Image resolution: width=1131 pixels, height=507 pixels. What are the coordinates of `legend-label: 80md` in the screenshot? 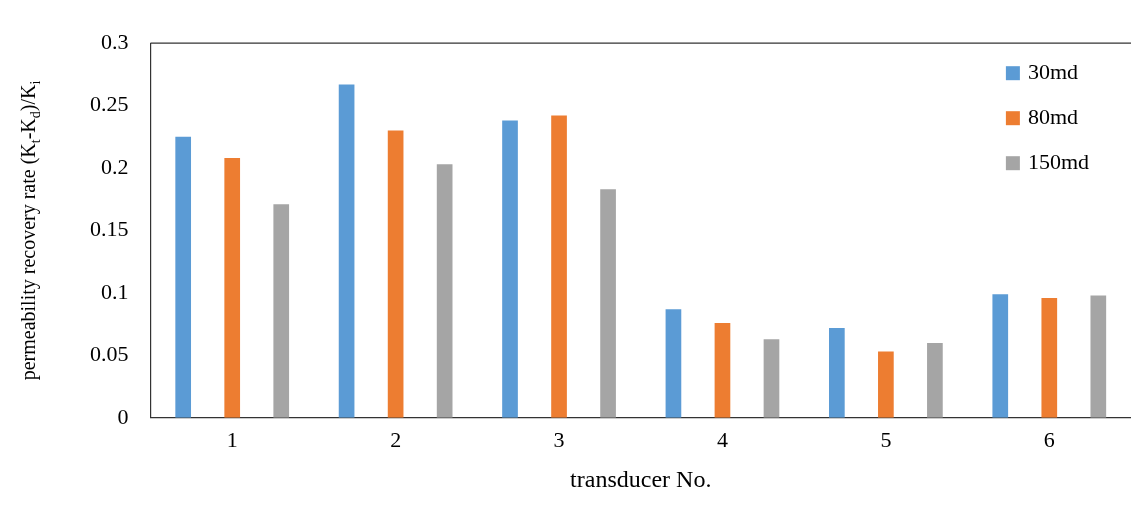 It's located at (1053, 116).